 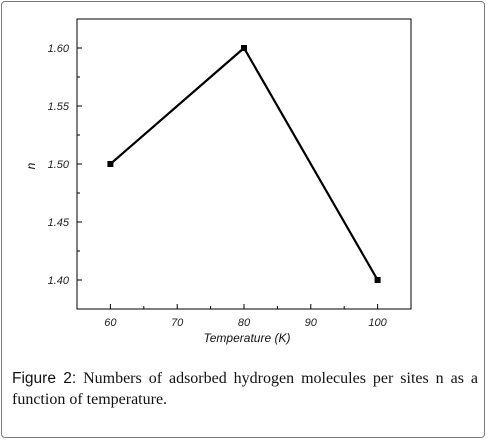 I want to click on caption-label: Figure 2:, so click(x=44, y=378).